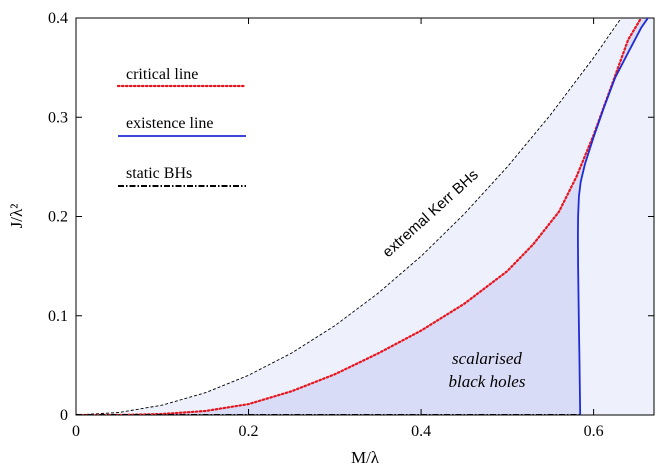 Image resolution: width=656 pixels, height=466 pixels. I want to click on region-label-line2: black holes, so click(487, 381).